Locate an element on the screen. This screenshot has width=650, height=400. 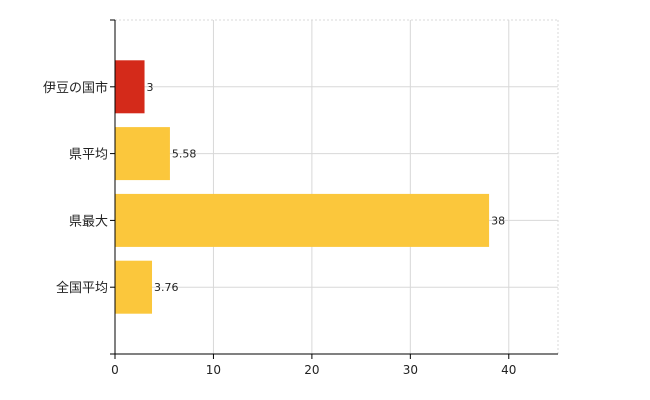
category-label-0: 伊豆の国市 is located at coordinates (75, 88).